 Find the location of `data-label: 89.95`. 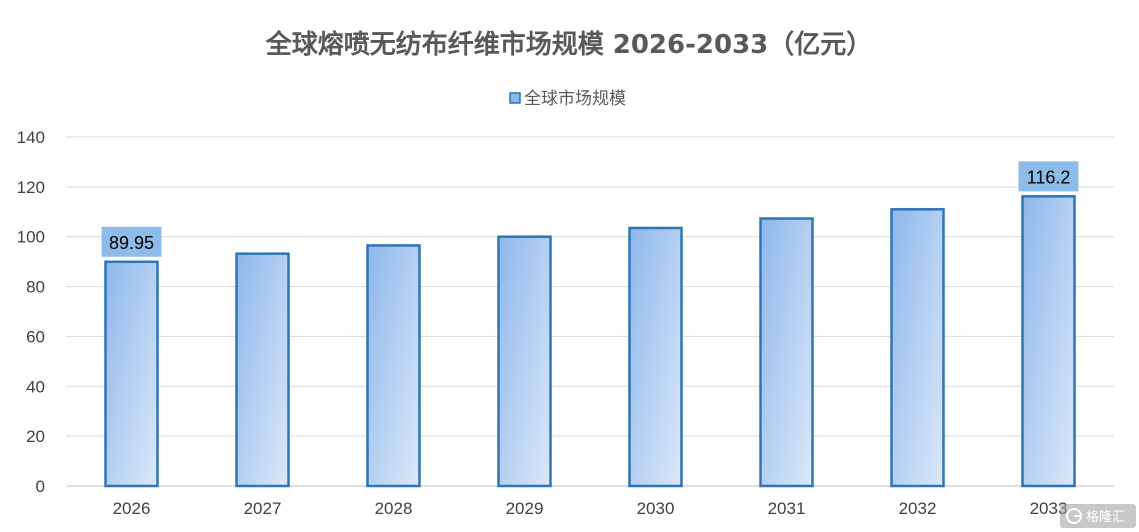

data-label: 89.95 is located at coordinates (131, 243).